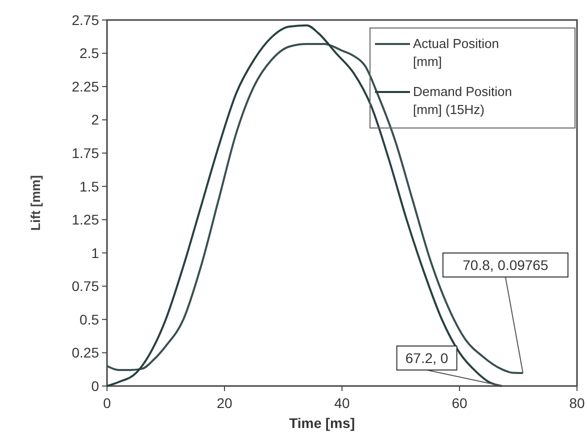 Image resolution: width=587 pixels, height=438 pixels. What do you see at coordinates (35, 203) in the screenshot?
I see `y-axis-title: Lift [mm]` at bounding box center [35, 203].